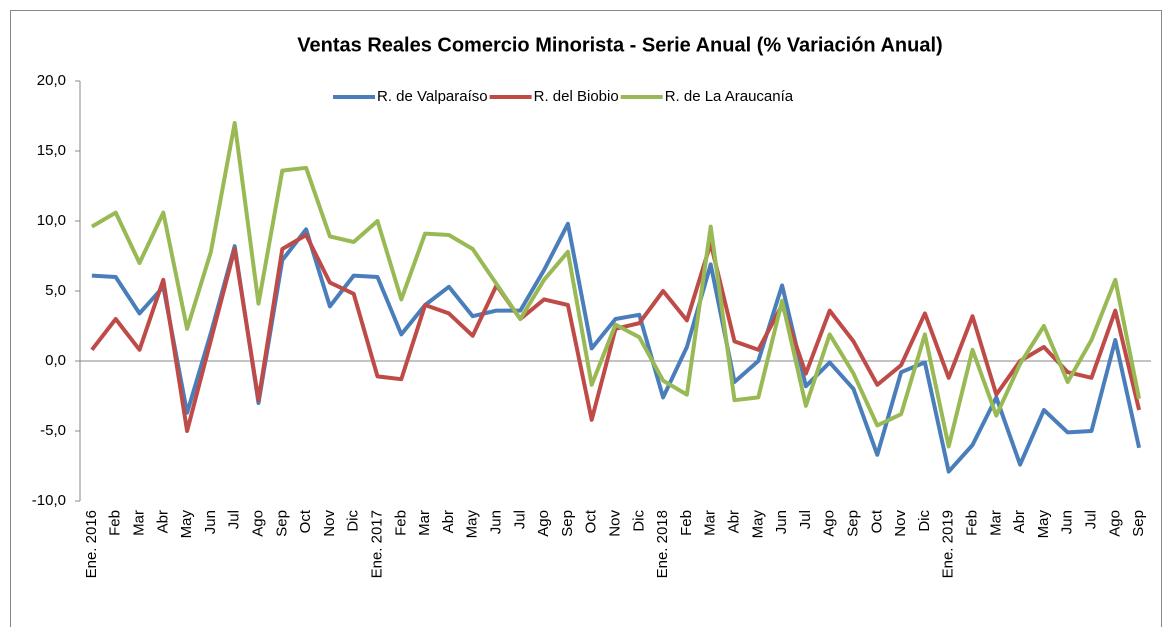  Describe the element at coordinates (376, 544) in the screenshot. I see `x-tick-label: Ene. 2017` at that location.